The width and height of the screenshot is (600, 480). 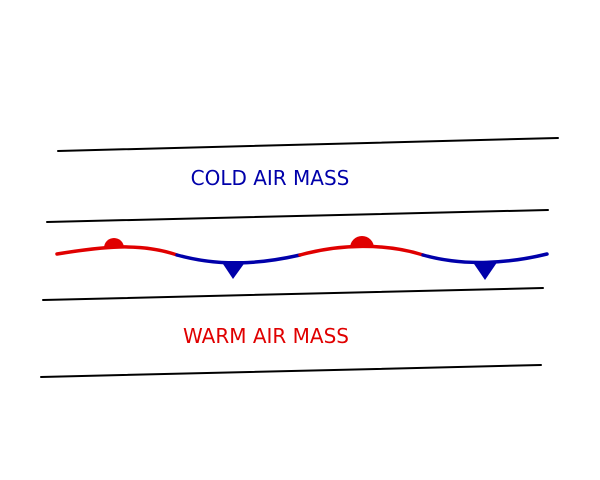 What do you see at coordinates (266, 336) in the screenshot?
I see `warm-air-mass-label: WARM AIR MASS` at bounding box center [266, 336].